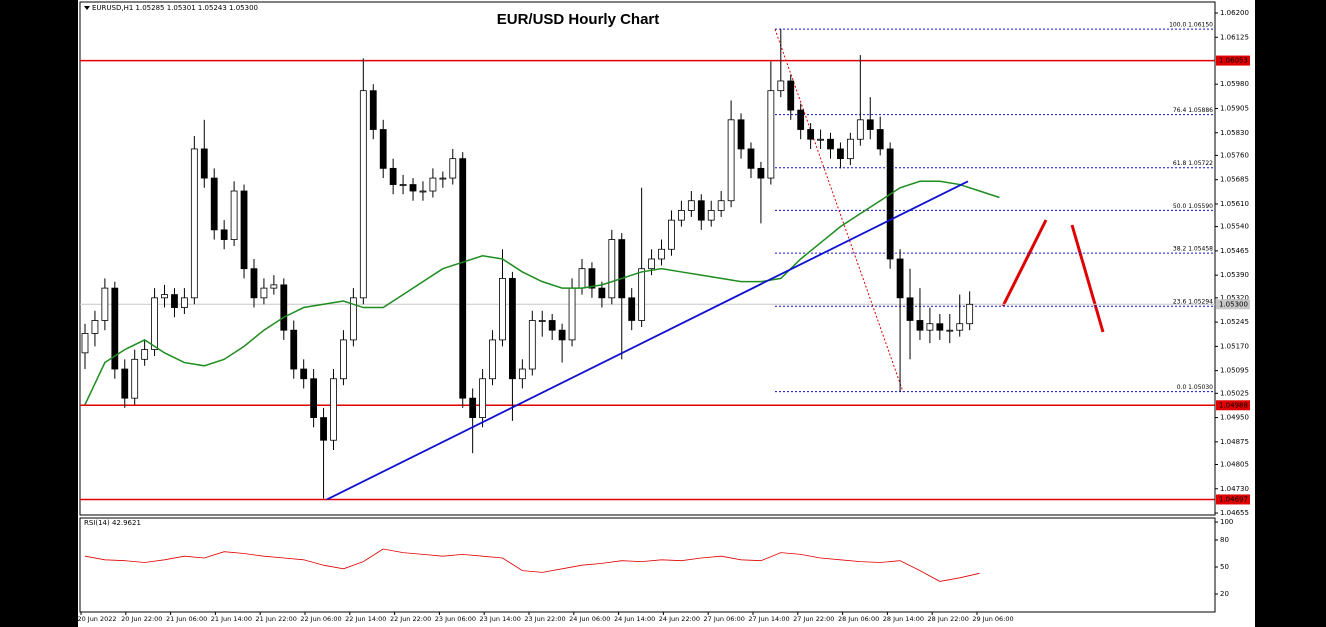  I want to click on y-tick-label: 1.05245, so click(1234, 322).